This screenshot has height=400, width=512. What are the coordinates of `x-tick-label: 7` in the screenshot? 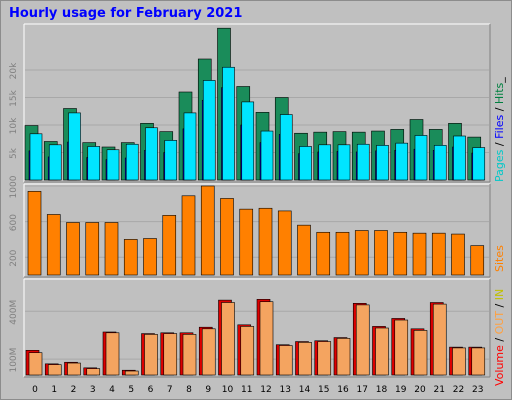 It's located at (170, 390).